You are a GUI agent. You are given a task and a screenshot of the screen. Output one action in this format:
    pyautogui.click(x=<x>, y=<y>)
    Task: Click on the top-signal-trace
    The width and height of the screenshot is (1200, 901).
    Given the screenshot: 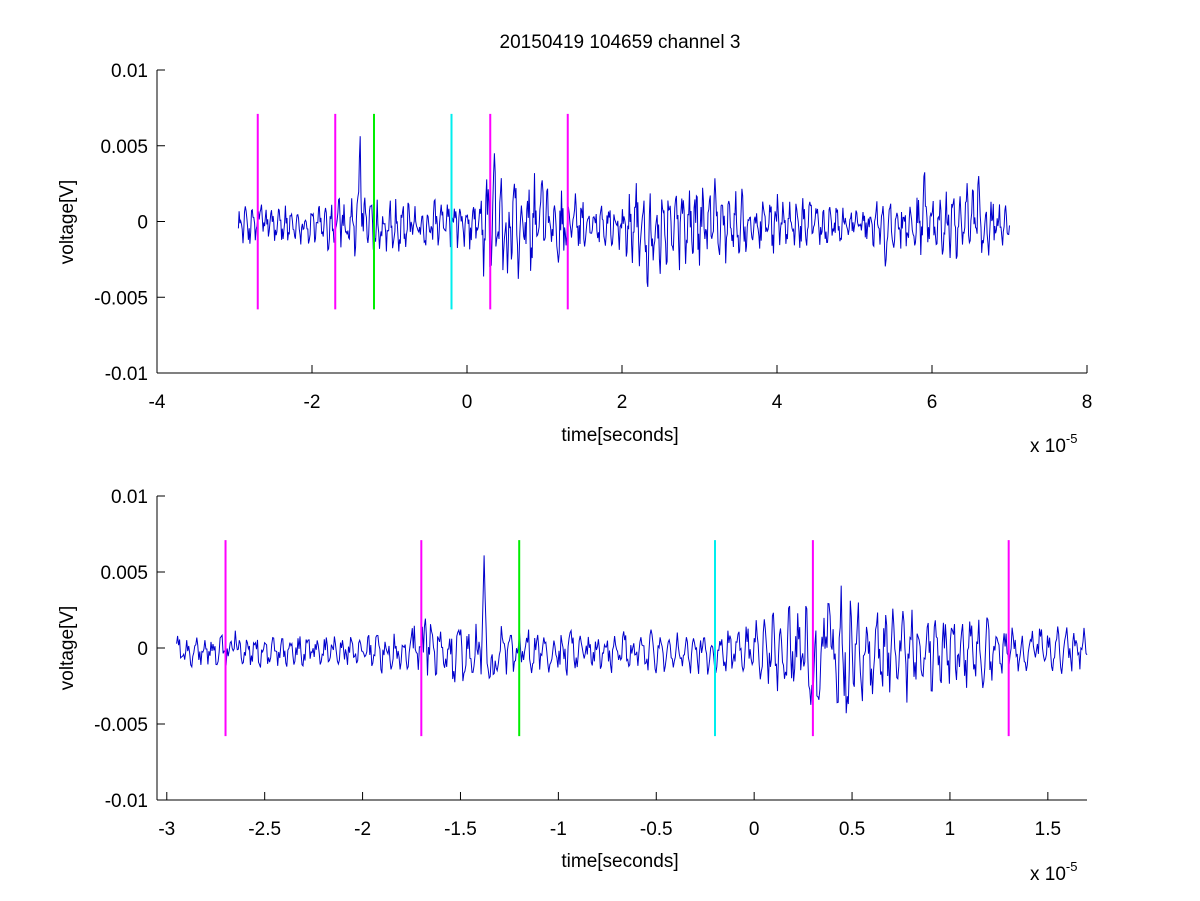 What is the action you would take?
    pyautogui.click(x=623, y=211)
    